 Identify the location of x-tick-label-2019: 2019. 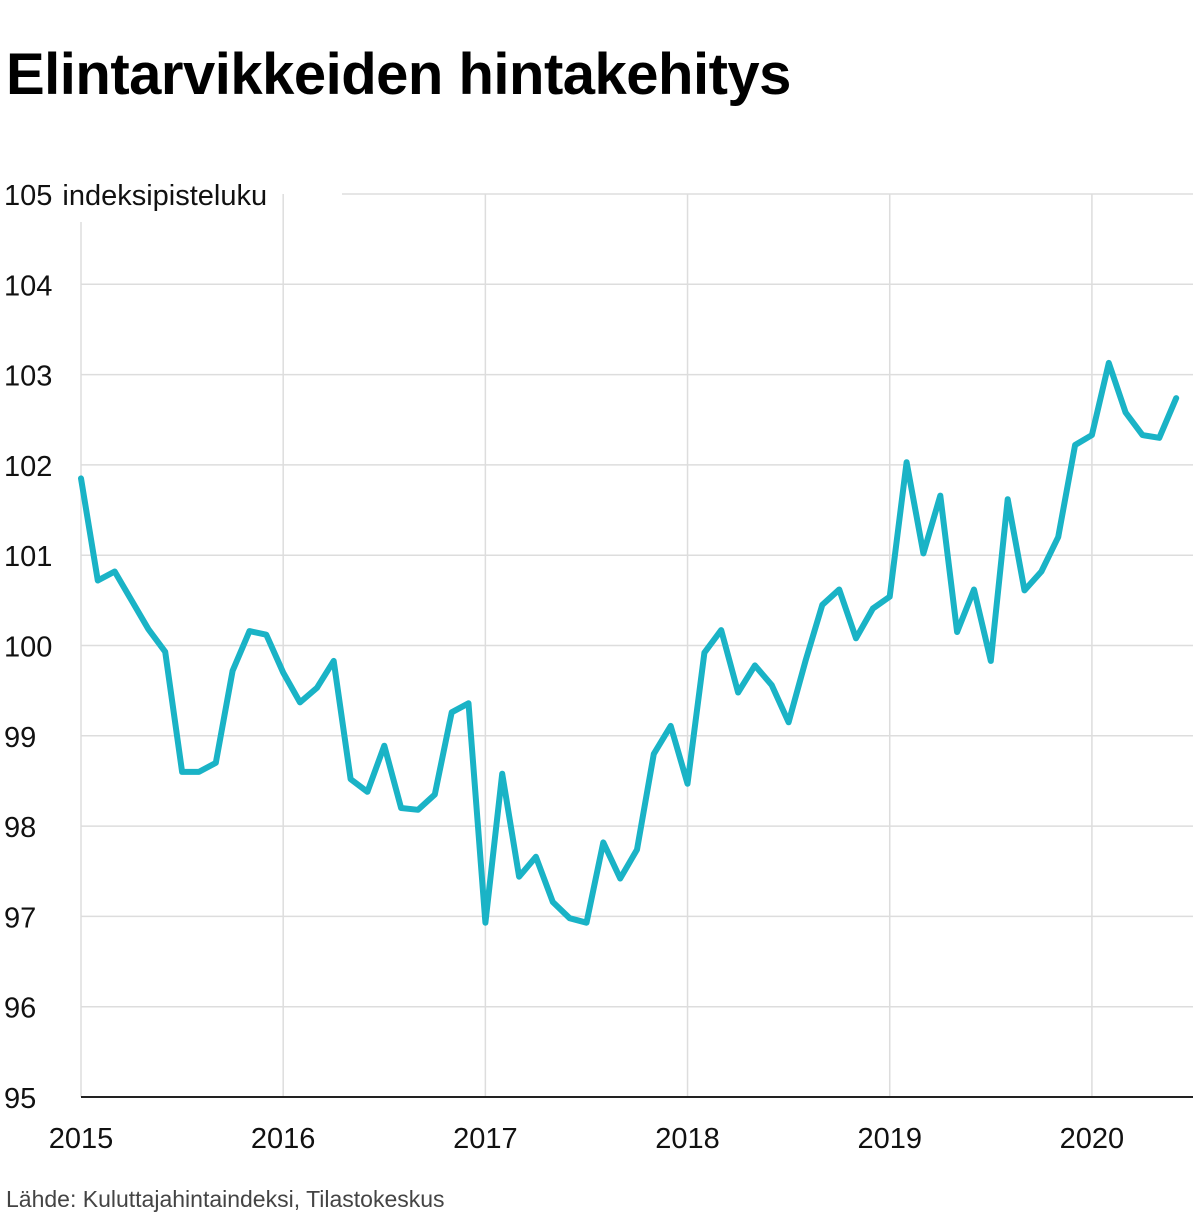
(889, 1139).